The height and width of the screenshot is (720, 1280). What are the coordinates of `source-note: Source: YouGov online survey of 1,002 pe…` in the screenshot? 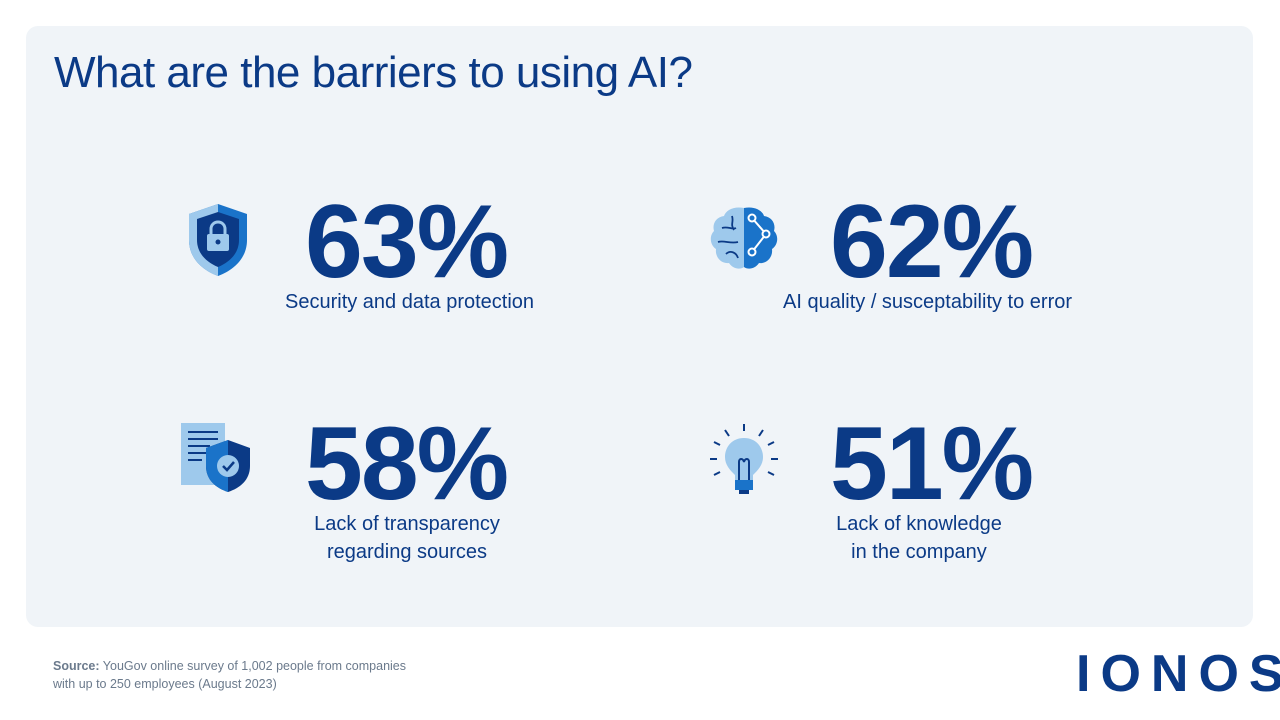 It's located at (263, 675).